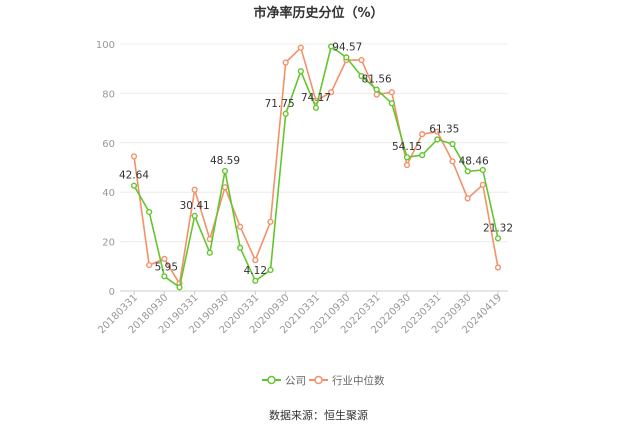 The image size is (637, 431). I want to click on legend: 公司 行业中位数, so click(323, 380).